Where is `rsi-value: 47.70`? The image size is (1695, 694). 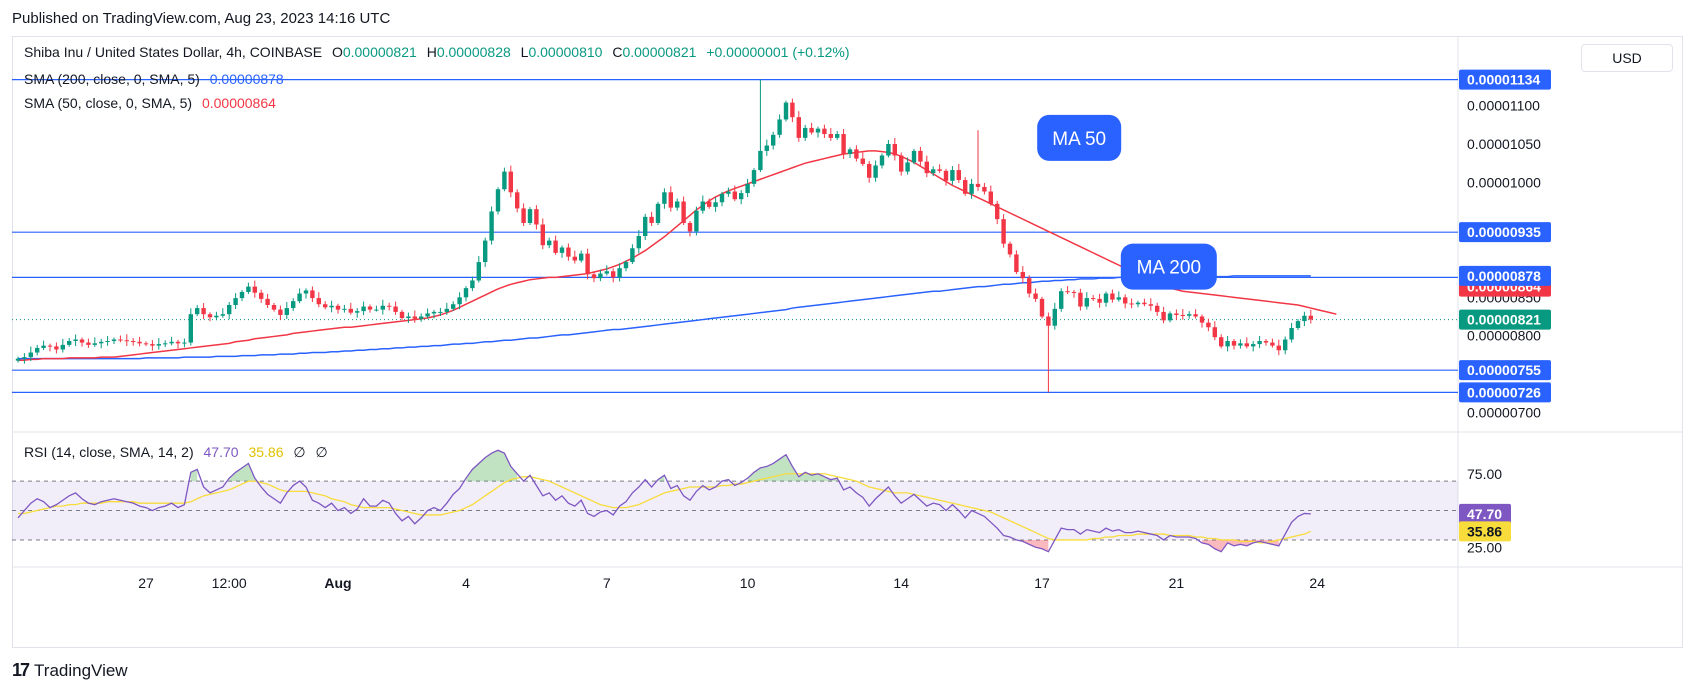
rsi-value: 47.70 is located at coordinates (221, 452).